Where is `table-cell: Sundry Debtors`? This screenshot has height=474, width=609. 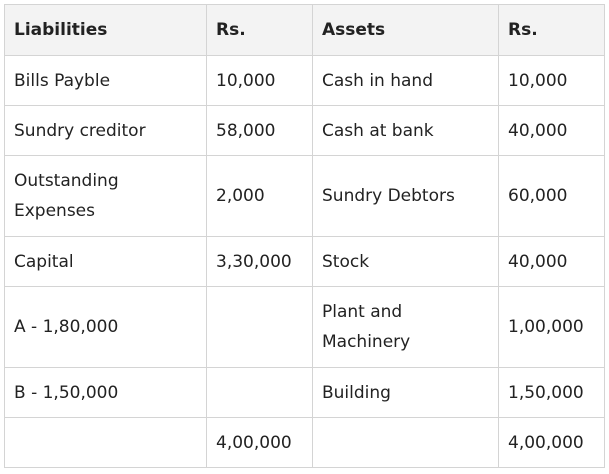 table-cell: Sundry Debtors is located at coordinates (405, 196).